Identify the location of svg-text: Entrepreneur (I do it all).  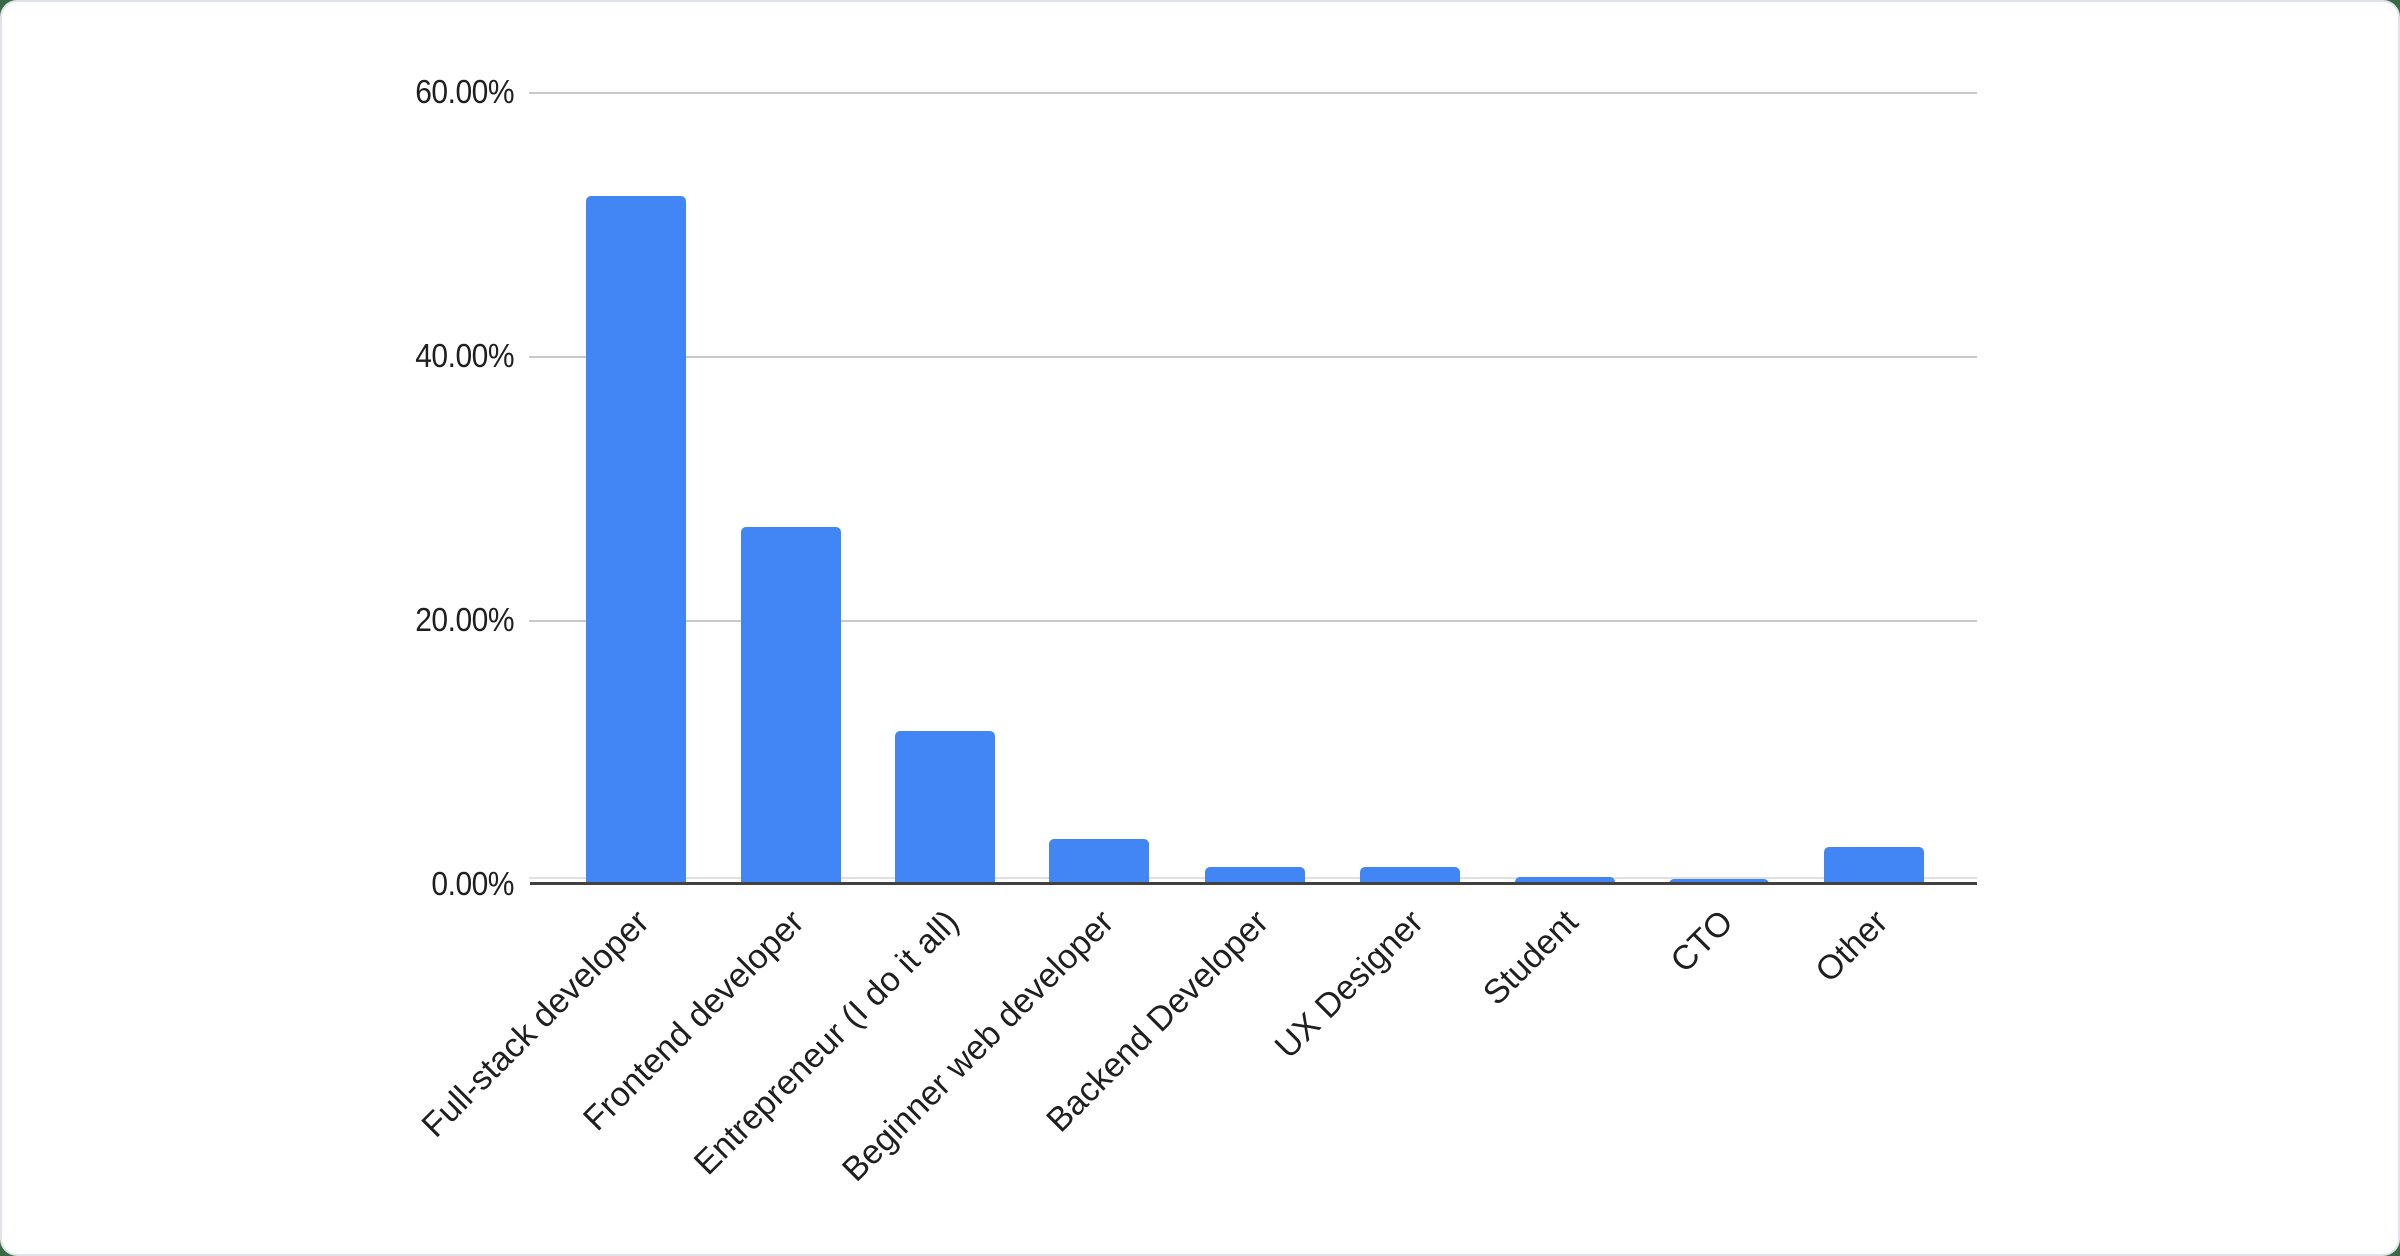
(826, 1042).